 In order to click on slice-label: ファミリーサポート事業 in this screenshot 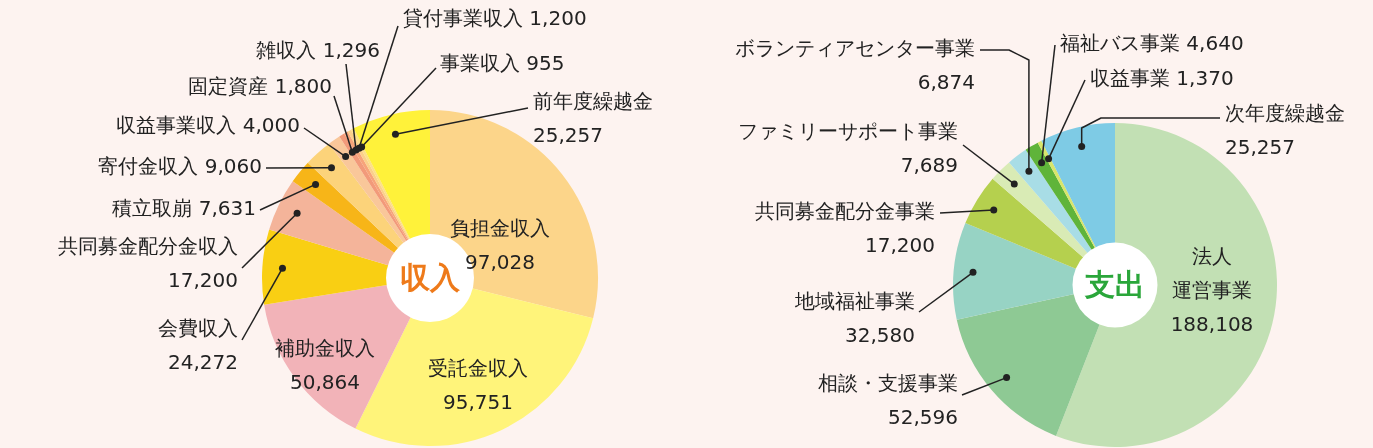, I will do `click(848, 131)`.